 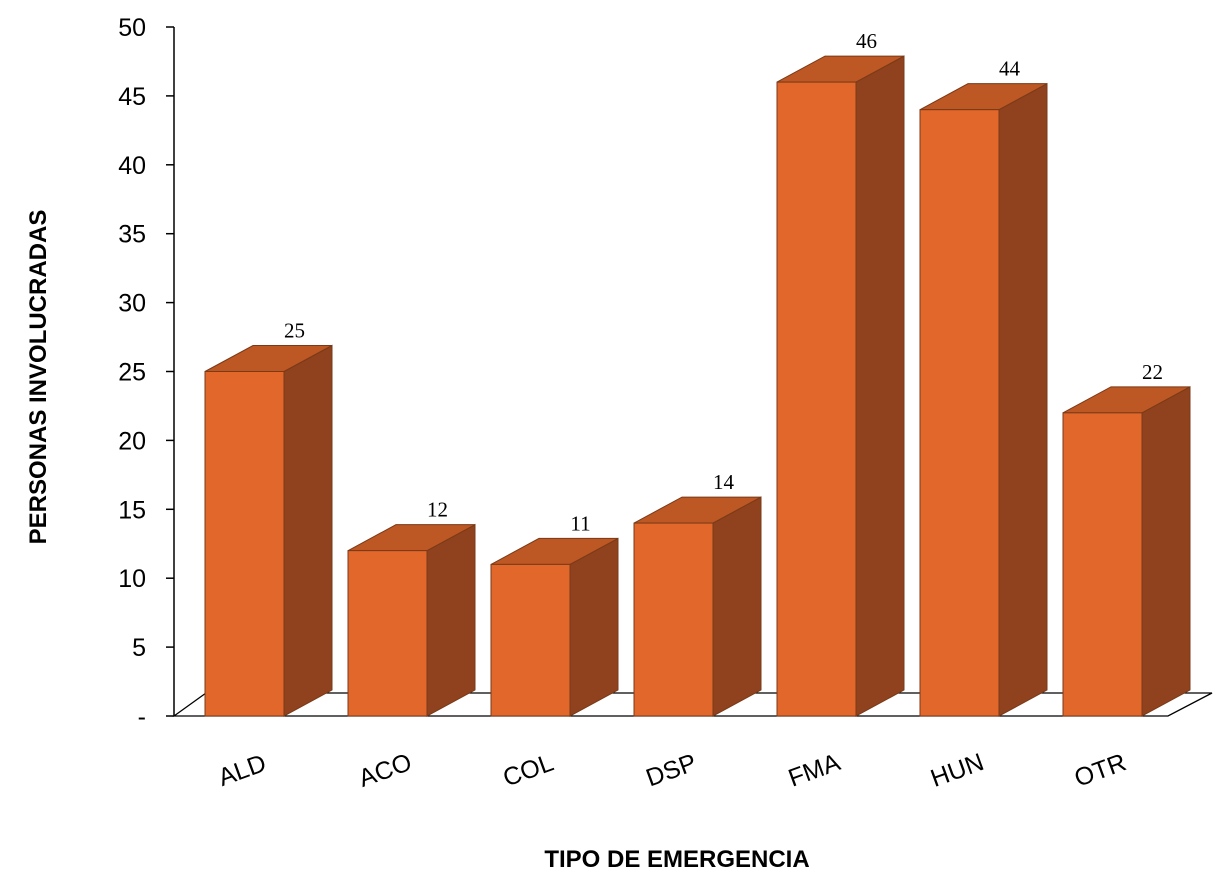 I want to click on x-tick-label-fma: FMA, so click(x=814, y=770).